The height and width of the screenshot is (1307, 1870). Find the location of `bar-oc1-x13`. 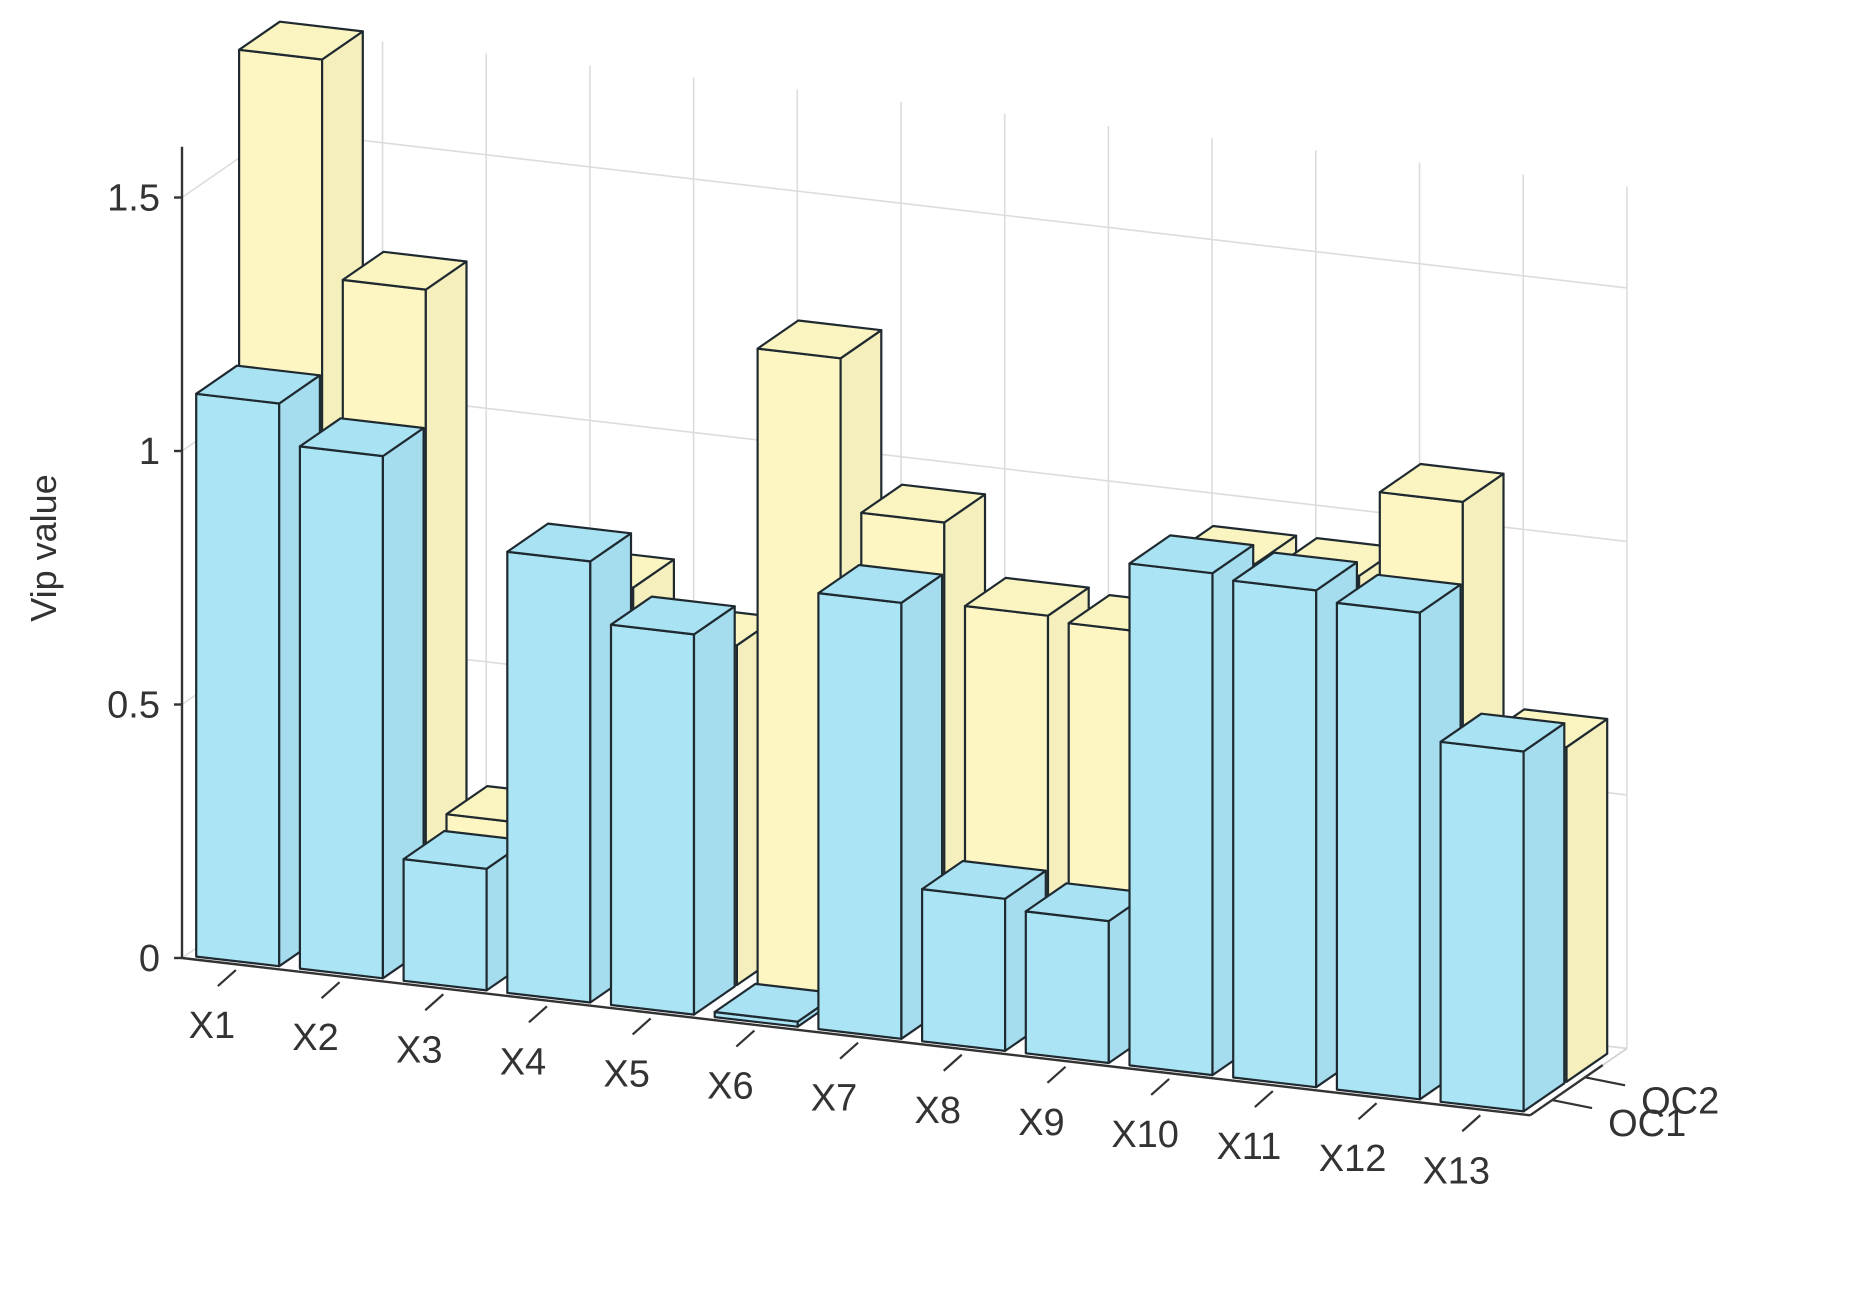

bar-oc1-x13 is located at coordinates (1502, 912).